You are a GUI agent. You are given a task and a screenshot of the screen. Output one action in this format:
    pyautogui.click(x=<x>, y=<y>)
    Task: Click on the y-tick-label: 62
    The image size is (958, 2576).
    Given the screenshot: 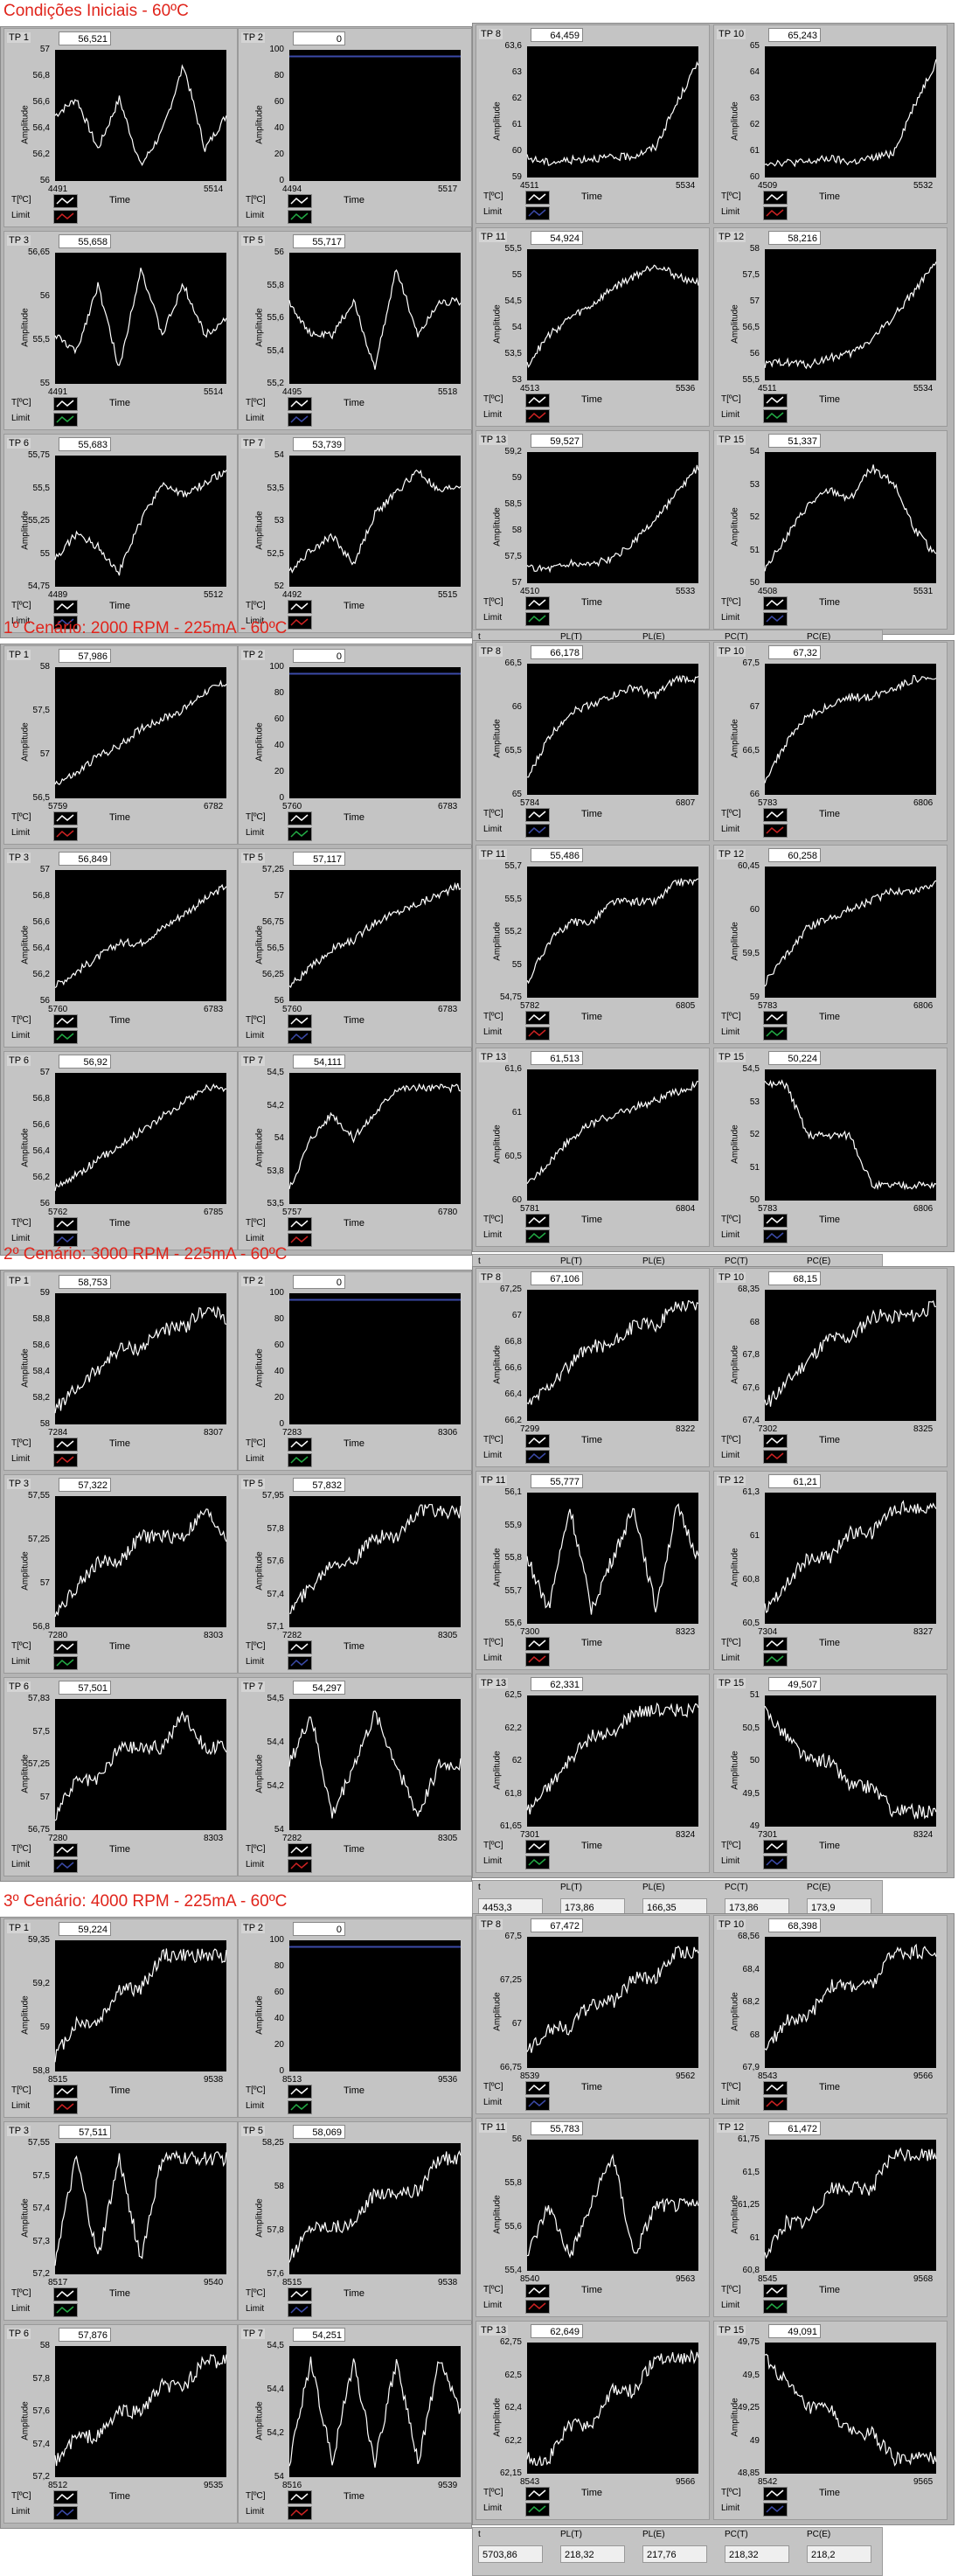 What is the action you would take?
    pyautogui.click(x=516, y=1760)
    